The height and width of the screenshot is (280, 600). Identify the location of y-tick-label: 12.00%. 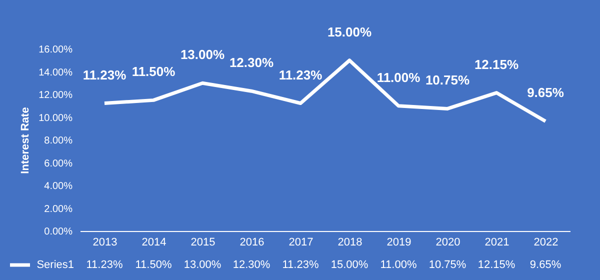
(55, 95).